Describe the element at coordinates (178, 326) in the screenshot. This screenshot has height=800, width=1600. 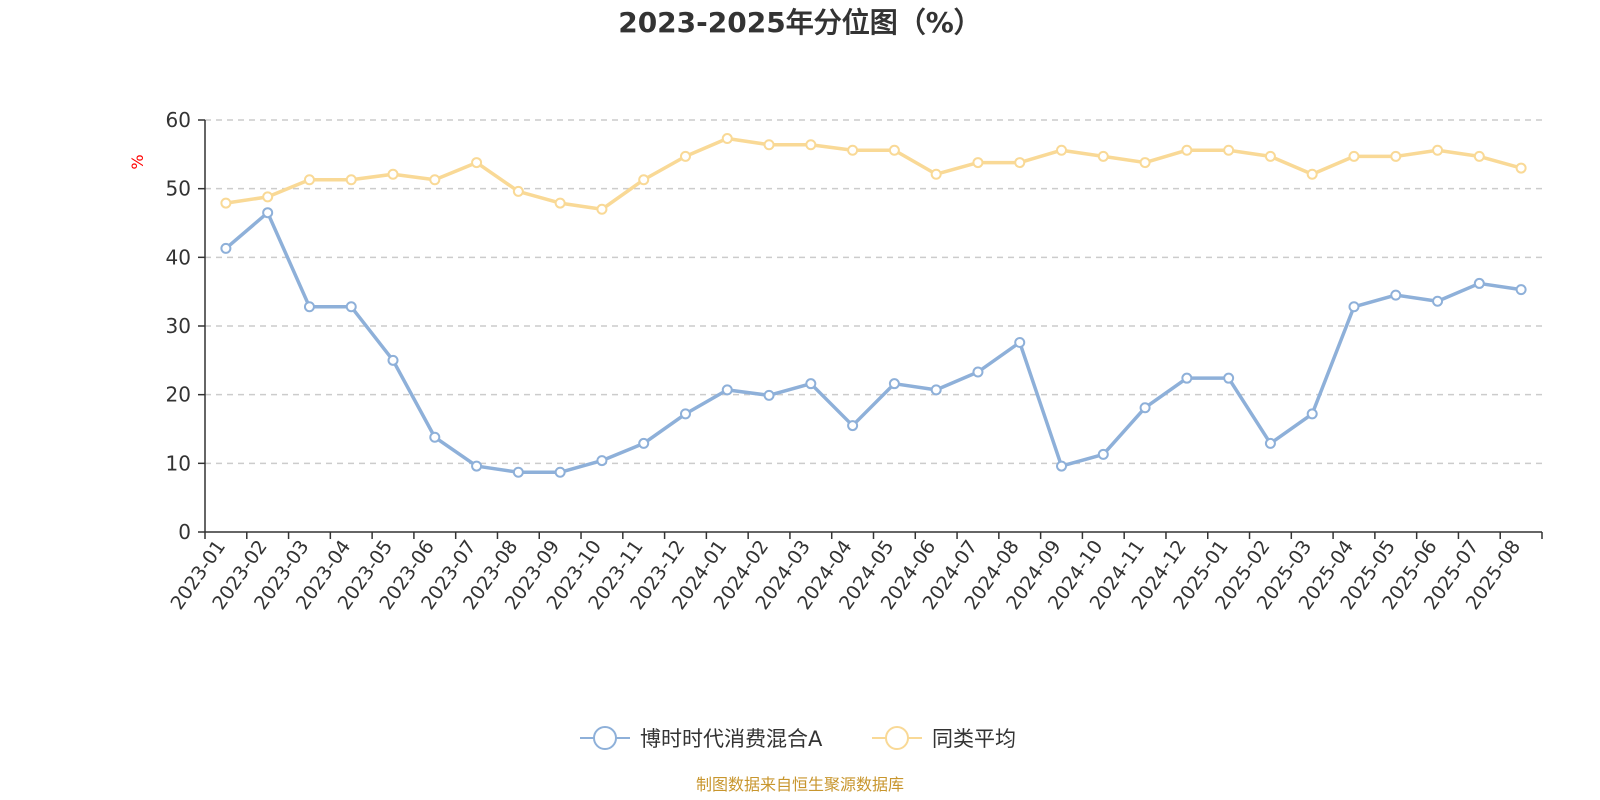
I see `y-tick-label: 30` at that location.